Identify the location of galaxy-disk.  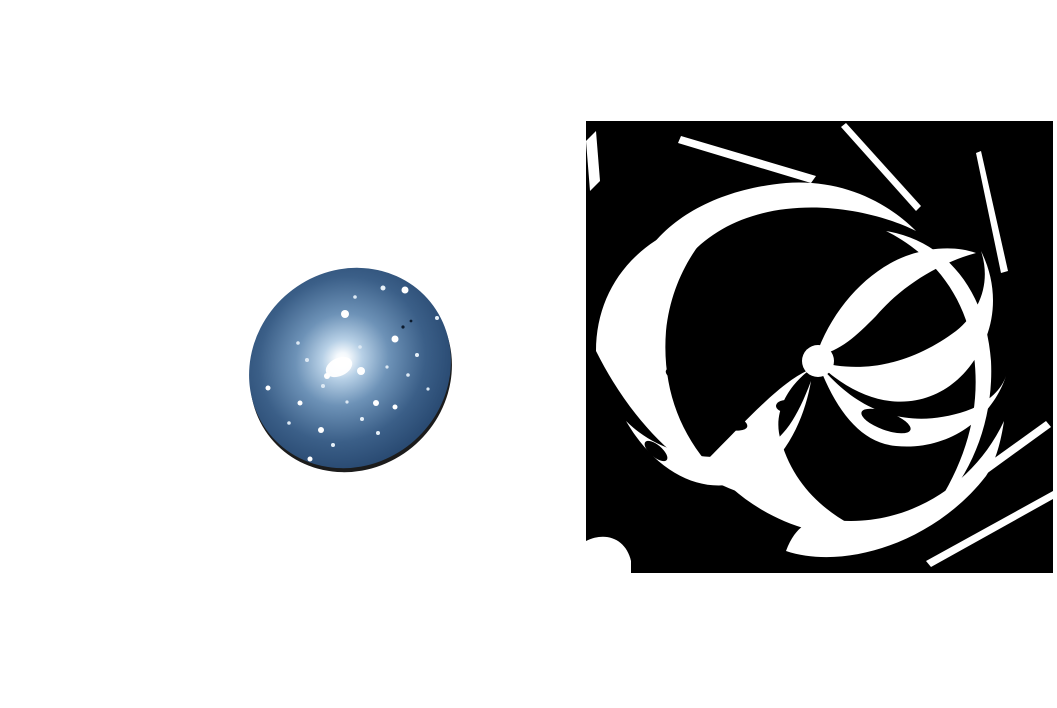
(350, 368).